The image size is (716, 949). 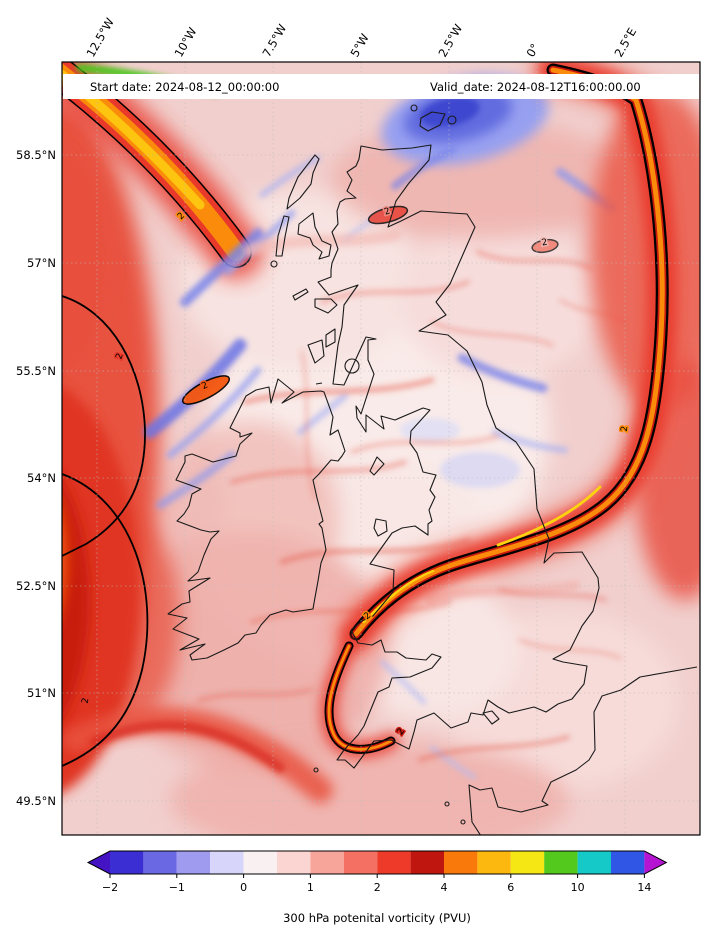 I want to click on lon-tick-label: 12.5°W, so click(x=99, y=37).